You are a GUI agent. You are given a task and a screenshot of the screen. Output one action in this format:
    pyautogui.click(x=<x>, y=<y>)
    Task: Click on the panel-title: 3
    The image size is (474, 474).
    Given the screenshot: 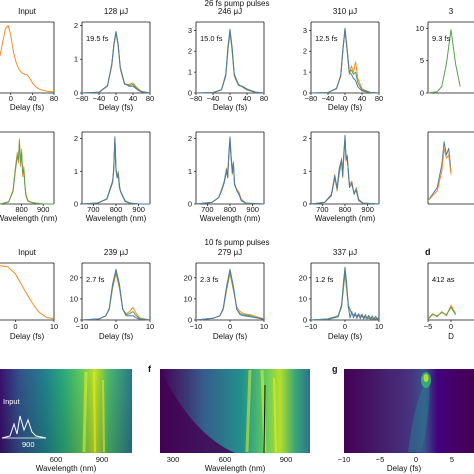 What is the action you would take?
    pyautogui.click(x=451, y=11)
    